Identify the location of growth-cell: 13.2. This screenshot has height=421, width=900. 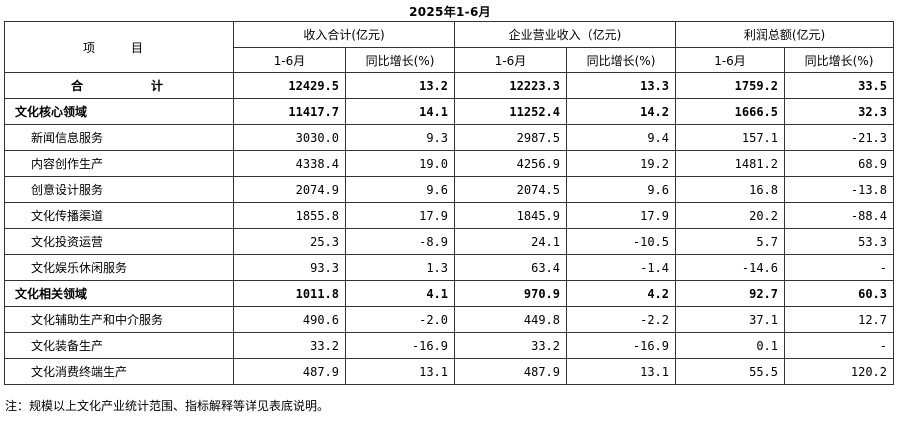
(400, 85).